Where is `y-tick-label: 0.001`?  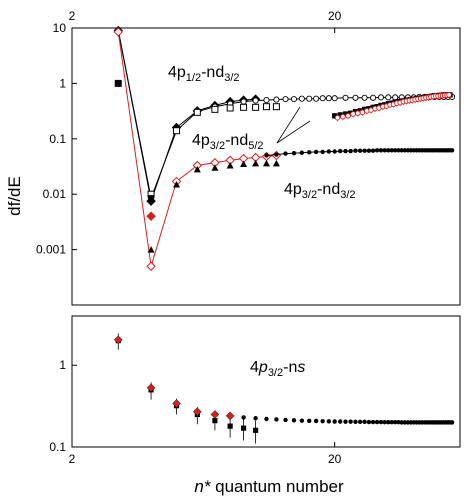 y-tick-label: 0.001 is located at coordinates (51, 250).